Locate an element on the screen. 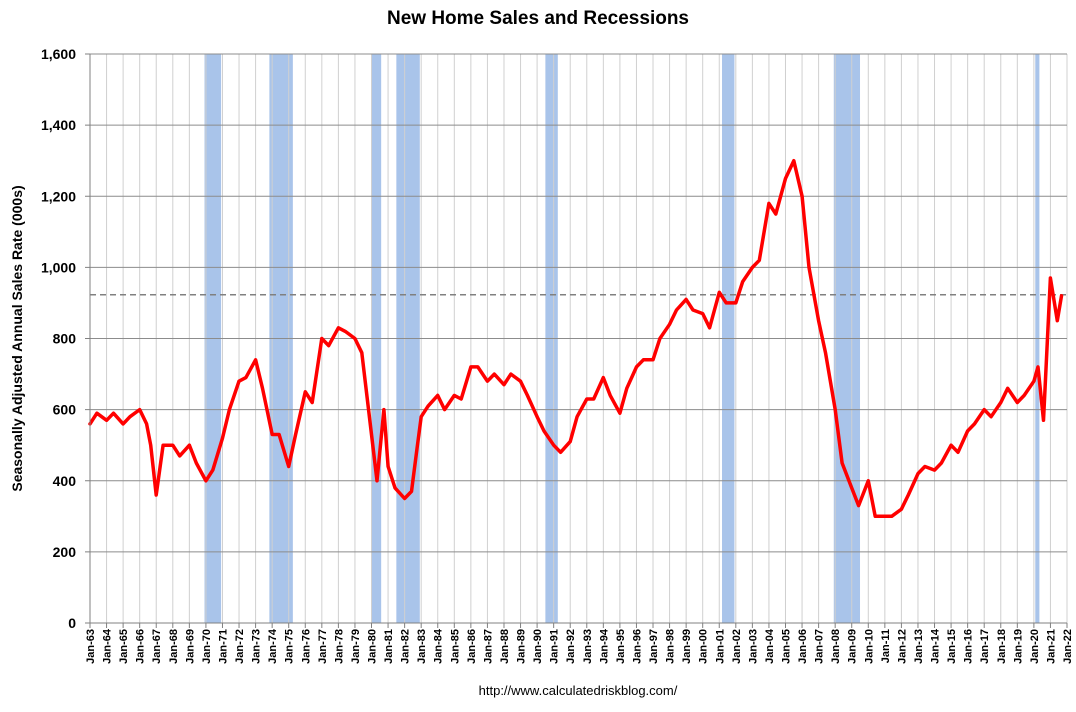 The height and width of the screenshot is (712, 1076). x-tick-label: Jan-92 is located at coordinates (571, 646).